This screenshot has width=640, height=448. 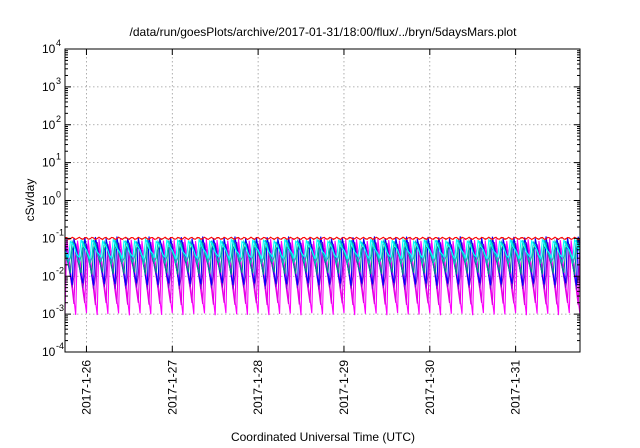 I want to click on x-tick-label: 2017-1-30, so click(x=430, y=387).